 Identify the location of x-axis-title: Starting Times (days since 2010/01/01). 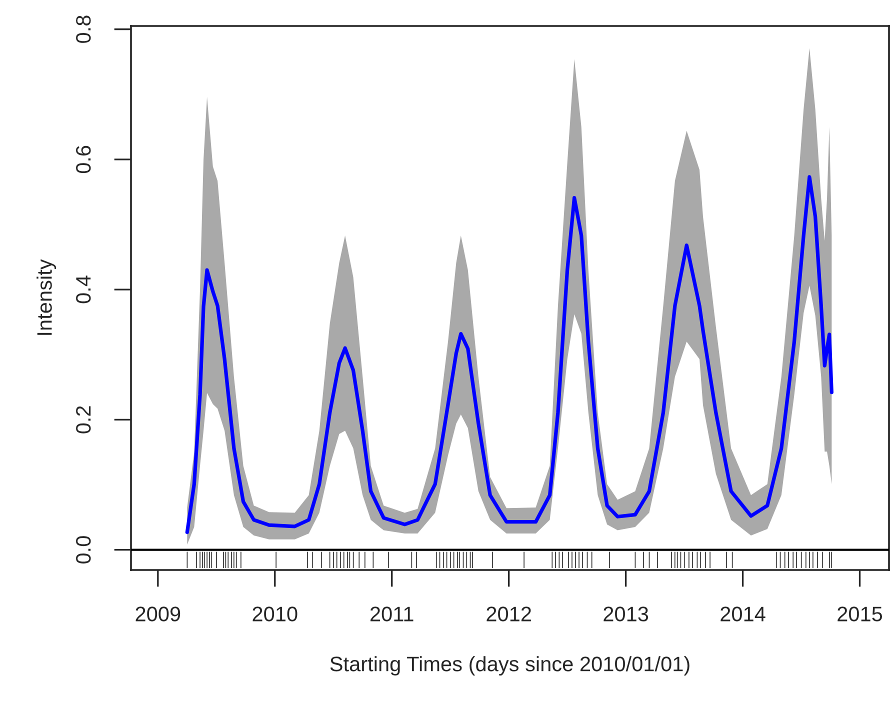
(510, 666).